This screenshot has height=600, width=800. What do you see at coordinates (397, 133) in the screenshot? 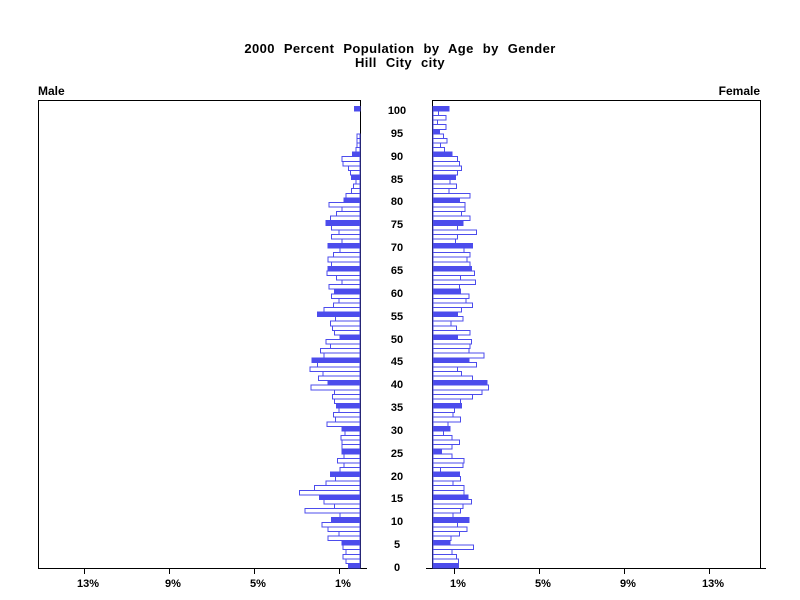
I see `age-tick-label: 95` at bounding box center [397, 133].